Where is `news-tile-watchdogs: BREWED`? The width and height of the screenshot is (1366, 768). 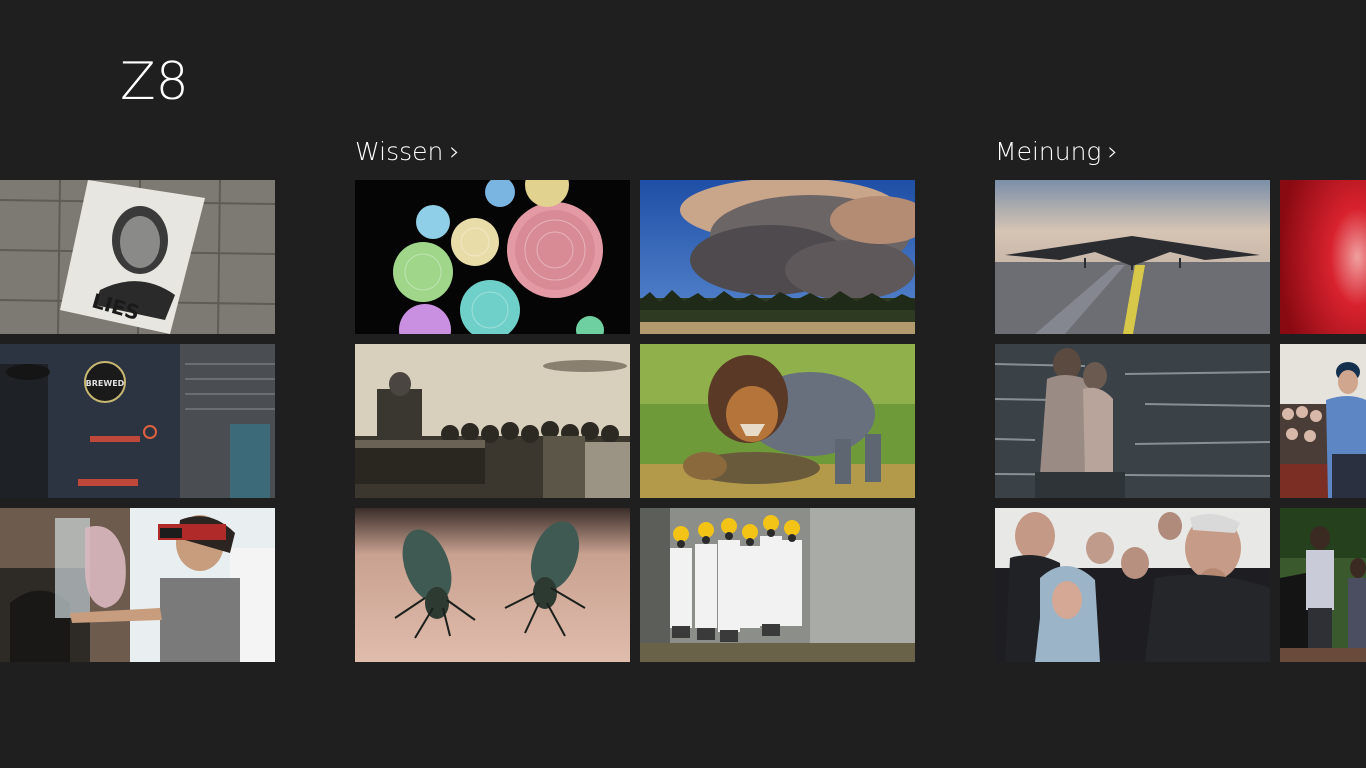
news-tile-watchdogs: BREWED is located at coordinates (137, 421).